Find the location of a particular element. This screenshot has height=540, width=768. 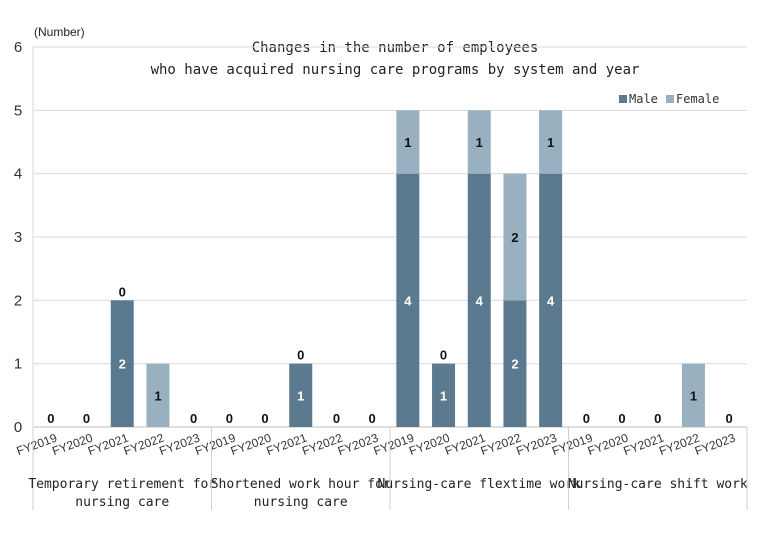

legend-swatch-female is located at coordinates (670, 99).